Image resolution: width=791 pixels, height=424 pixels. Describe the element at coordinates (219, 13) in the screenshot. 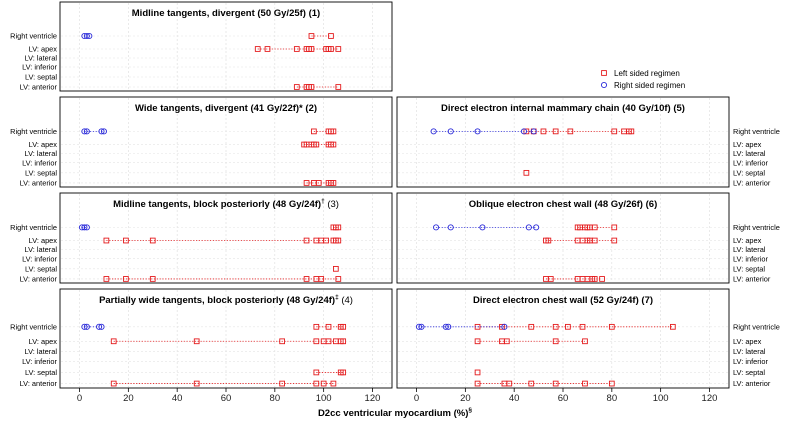

I see `panel-title-text: Midline tangents, divergent (50 Gy/25f)` at that location.